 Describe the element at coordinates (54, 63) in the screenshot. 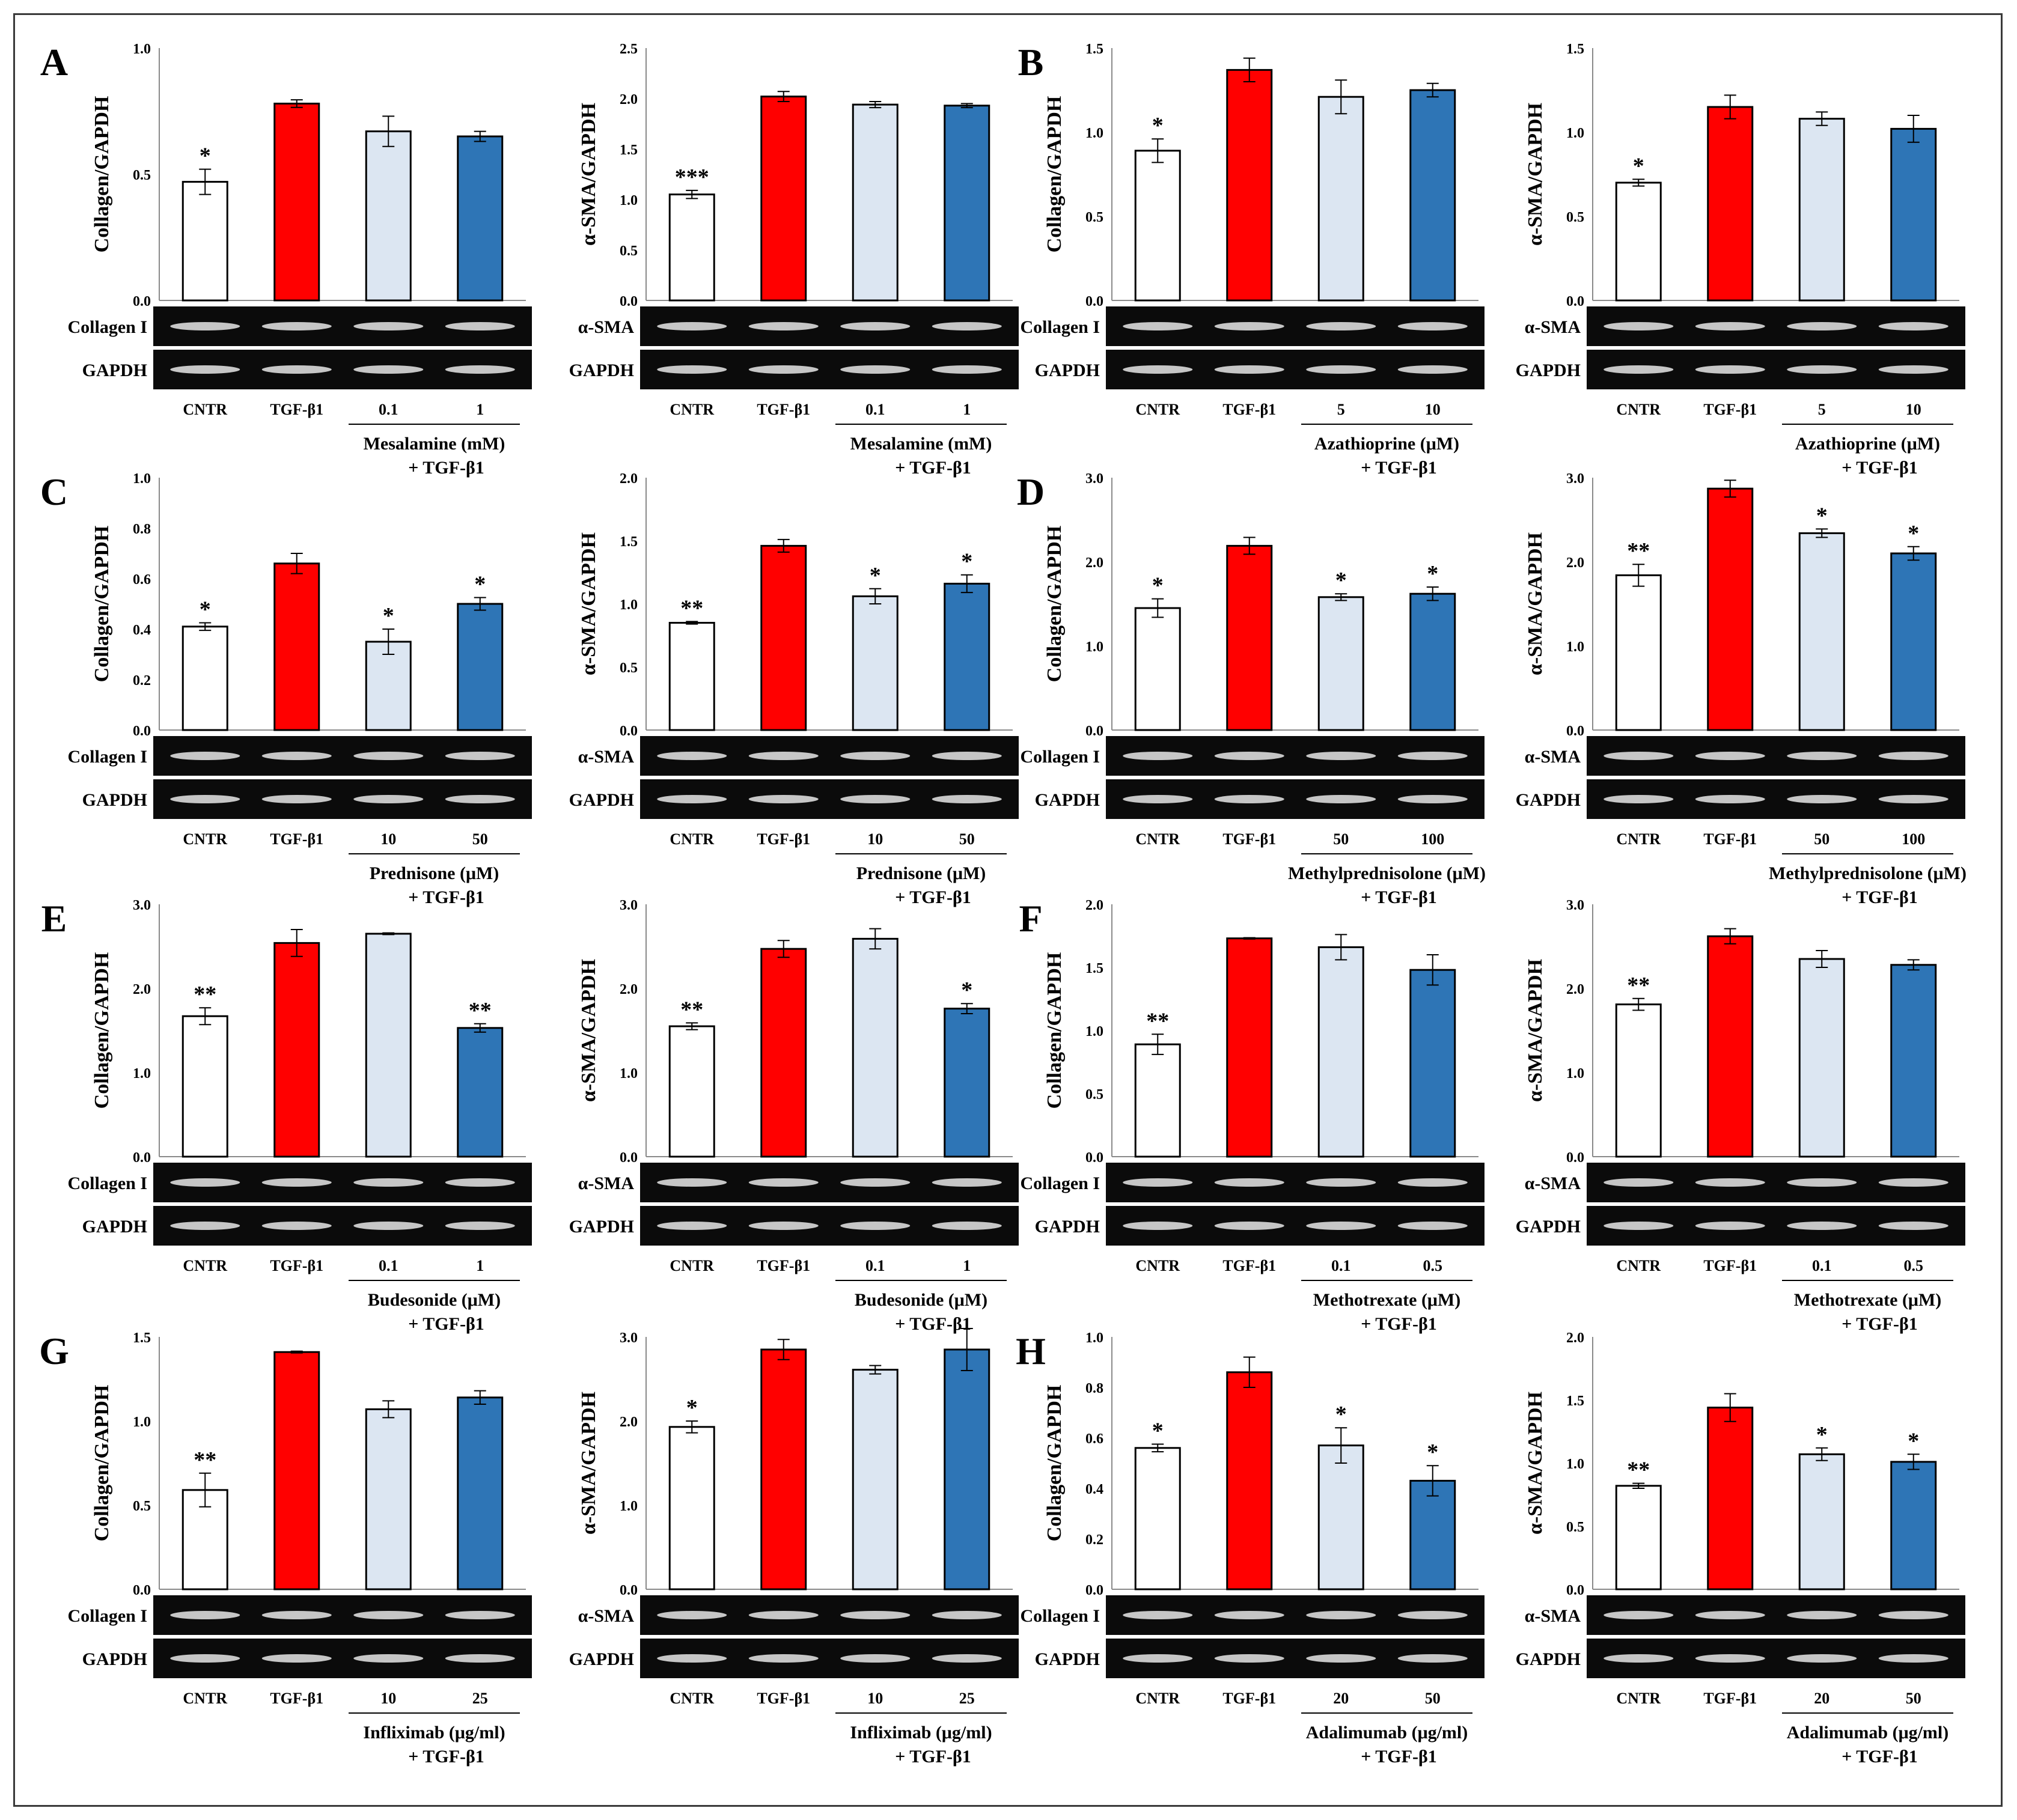

I see `panel-letter-a: A` at that location.